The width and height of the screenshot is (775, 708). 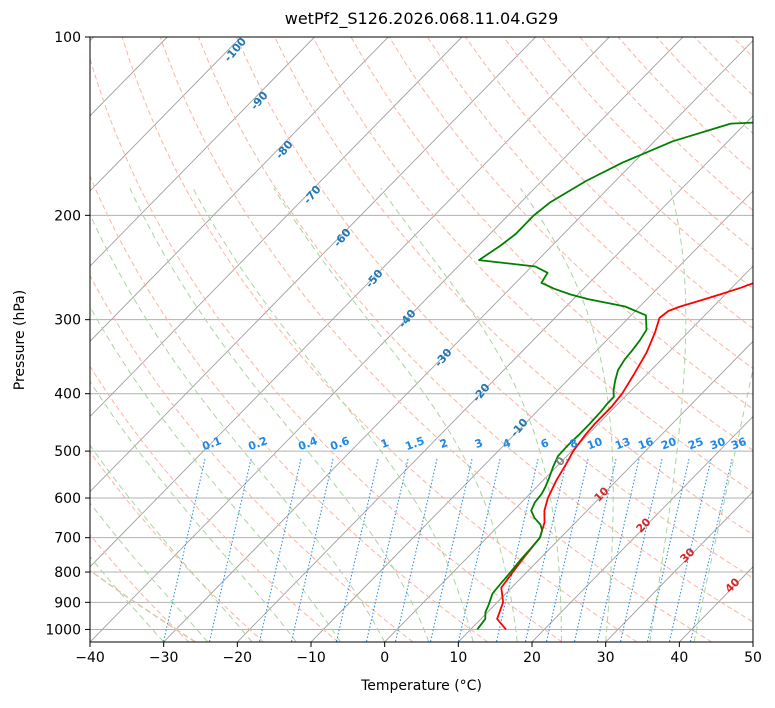 What do you see at coordinates (67, 38) in the screenshot?
I see `y-tick-label: 100` at bounding box center [67, 38].